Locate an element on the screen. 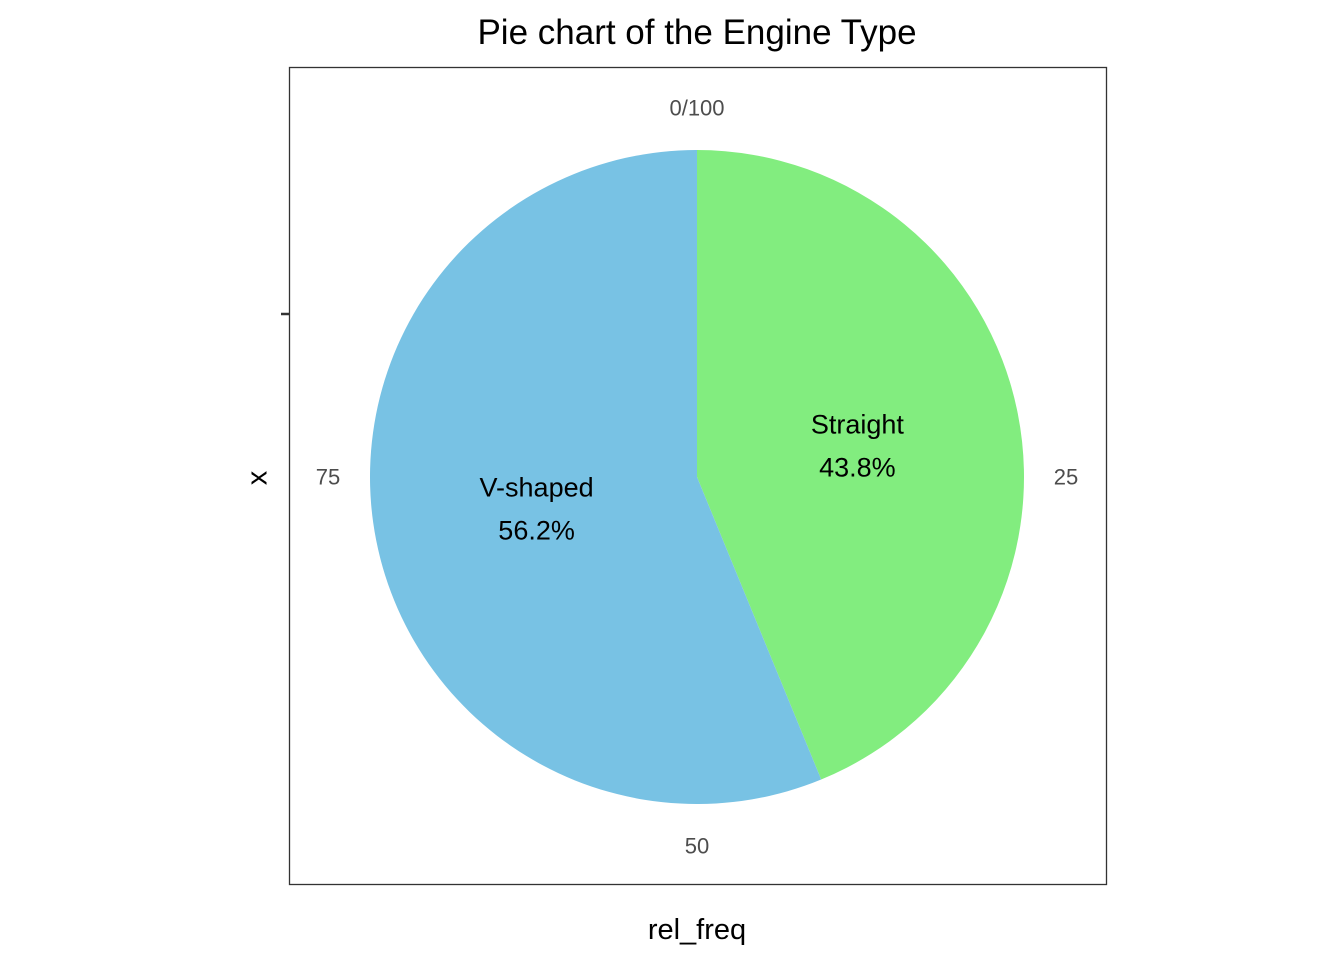  slice-percent-label: 56.2% is located at coordinates (536, 531).